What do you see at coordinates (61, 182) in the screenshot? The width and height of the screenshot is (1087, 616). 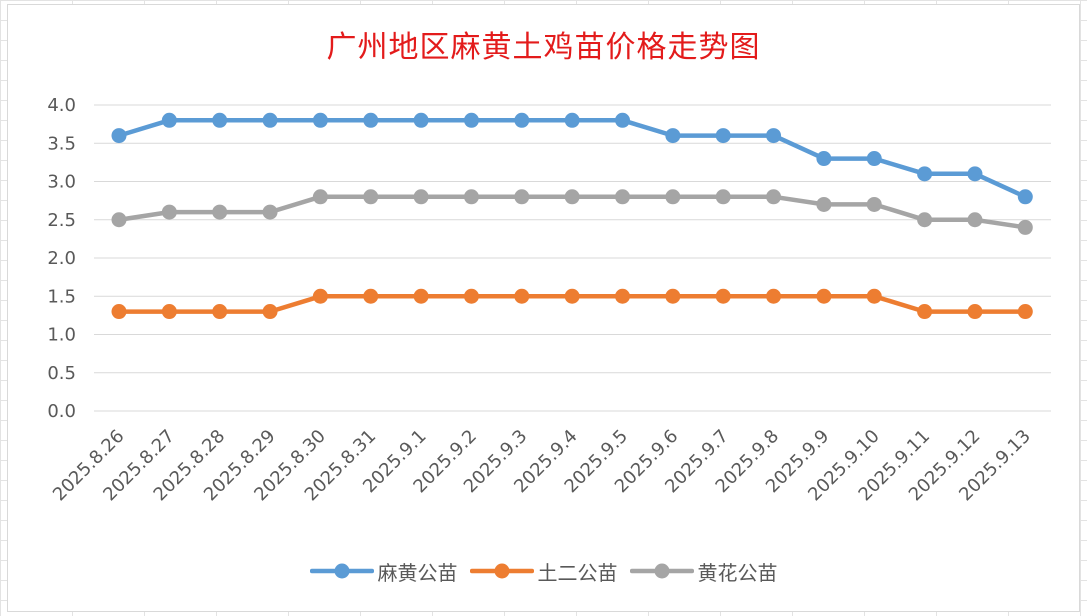 I see `y-tick-label: 3.0` at bounding box center [61, 182].